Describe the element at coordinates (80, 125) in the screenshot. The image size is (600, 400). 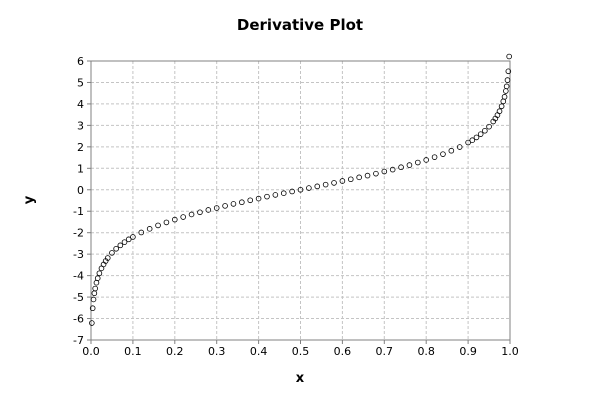
I see `y-tick-label: 3` at that location.